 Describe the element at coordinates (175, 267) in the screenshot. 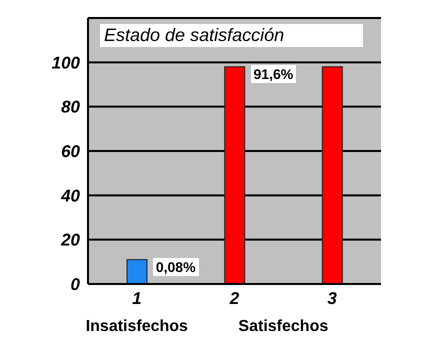

I see `annotation: 0,08%` at that location.